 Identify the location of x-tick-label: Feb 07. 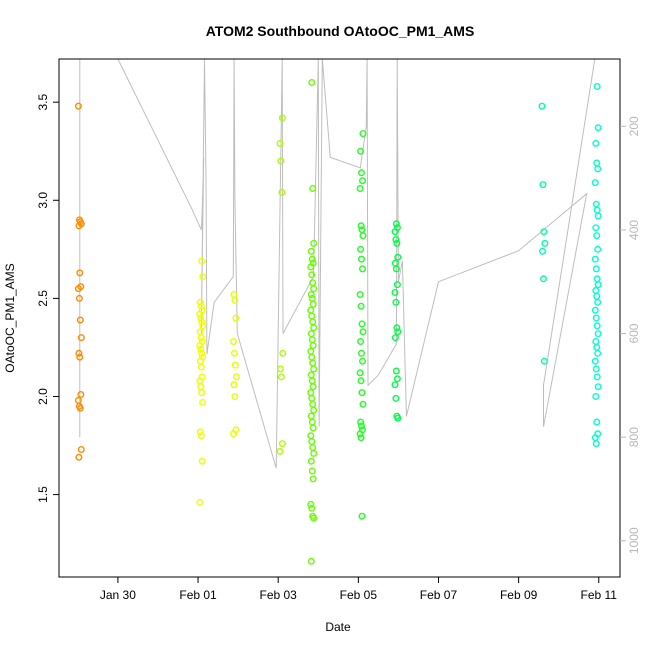
(439, 595).